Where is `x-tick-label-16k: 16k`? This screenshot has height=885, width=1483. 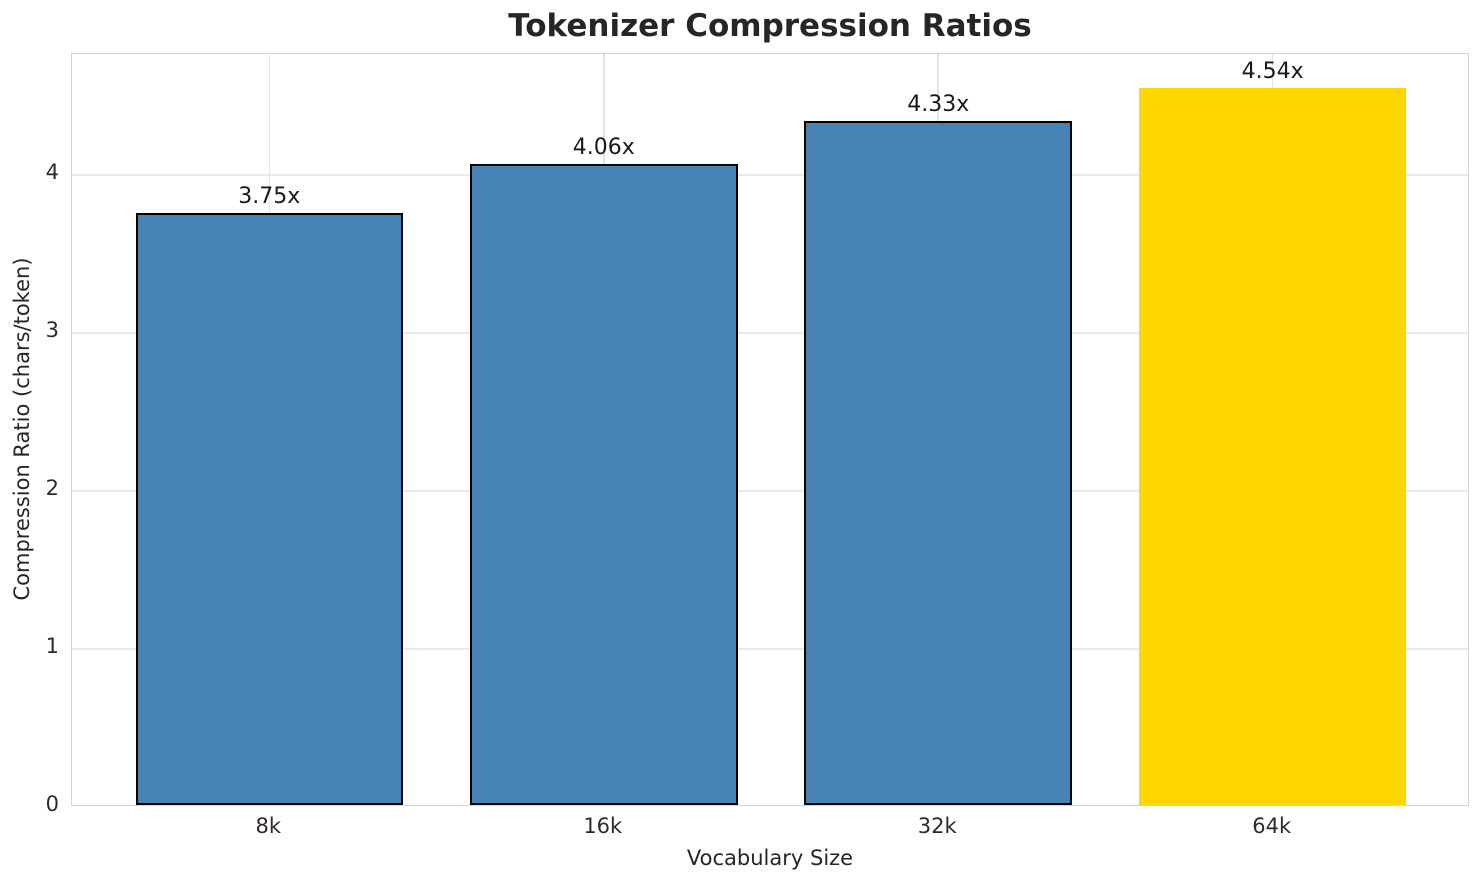
x-tick-label-16k: 16k is located at coordinates (603, 826).